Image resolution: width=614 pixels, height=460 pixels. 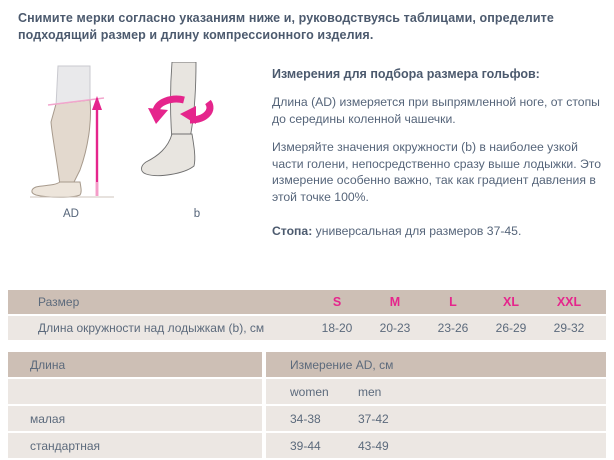 I want to click on figure-label-ad: AD, so click(x=71, y=214).